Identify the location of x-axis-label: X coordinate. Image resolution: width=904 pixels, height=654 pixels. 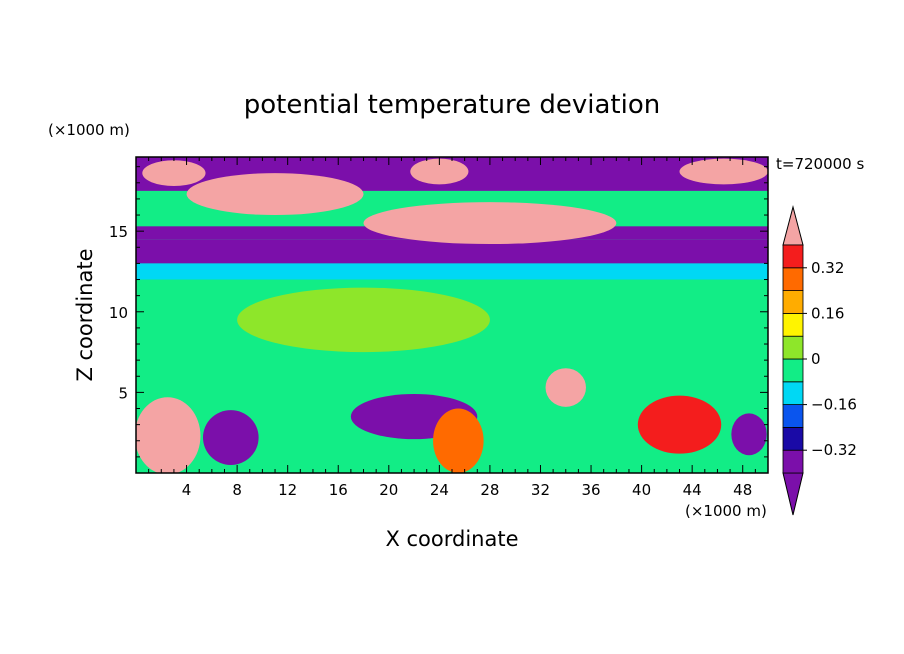
(451, 539).